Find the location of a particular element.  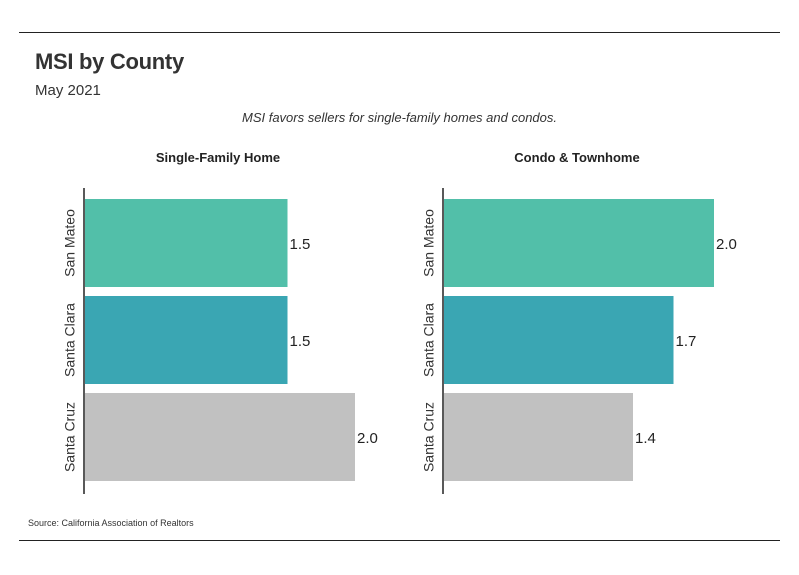

chart-title: MSI by County is located at coordinates (109, 61).